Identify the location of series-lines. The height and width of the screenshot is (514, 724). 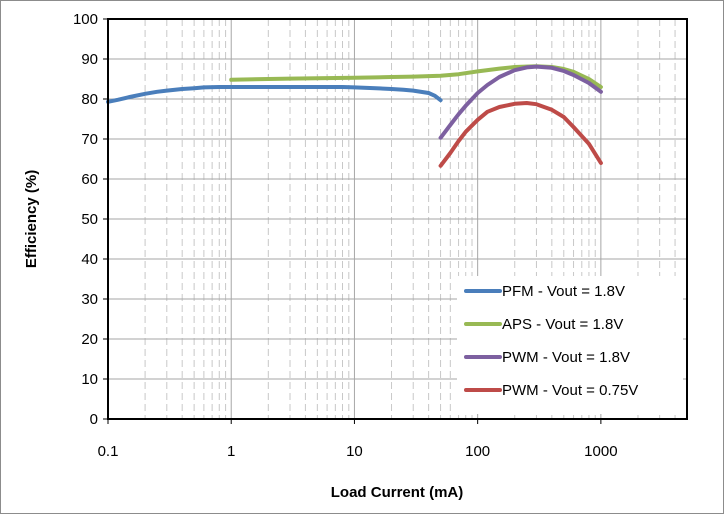
(354, 116).